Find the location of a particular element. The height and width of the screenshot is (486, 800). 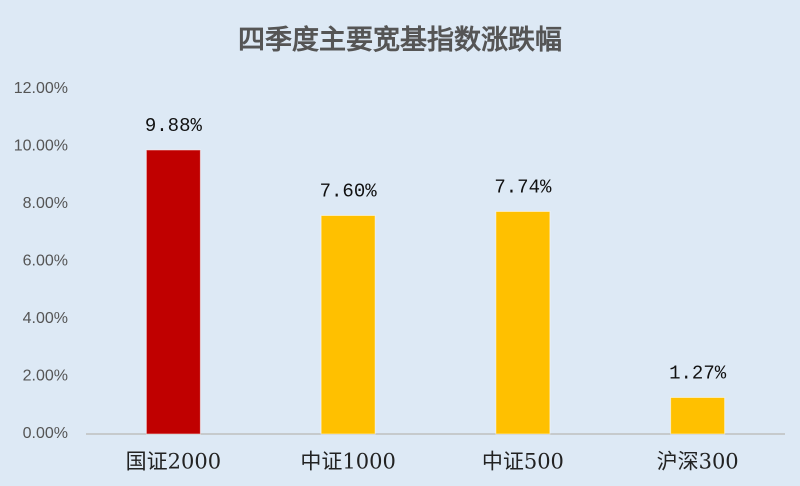

y-tick-label: 2.00% is located at coordinates (45, 376).